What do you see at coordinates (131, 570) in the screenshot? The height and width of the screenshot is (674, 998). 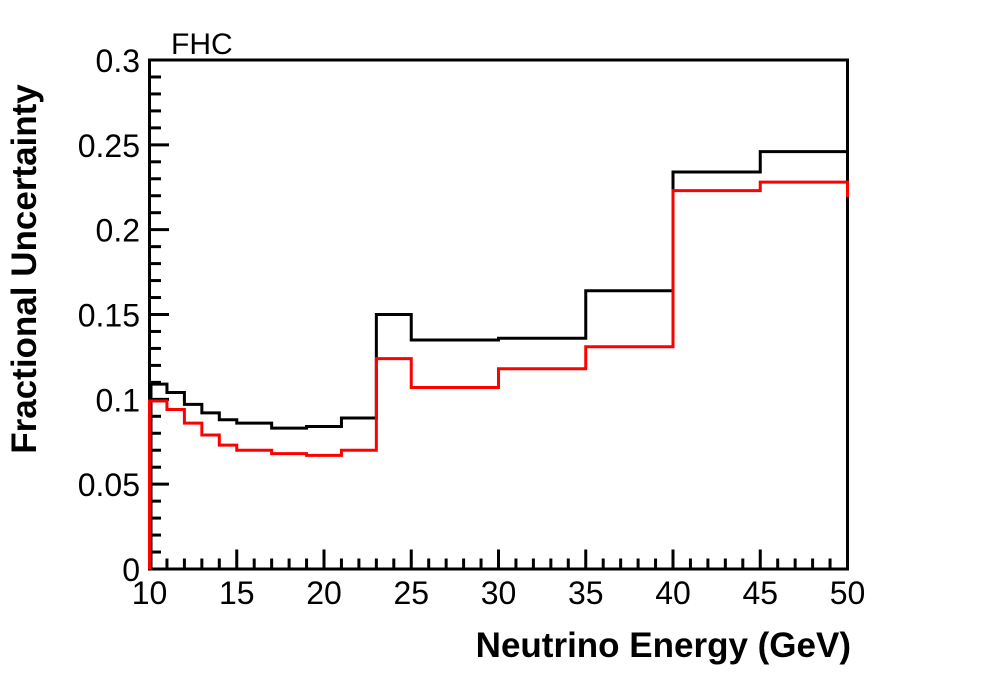 I see `y-tick-label: 0` at bounding box center [131, 570].